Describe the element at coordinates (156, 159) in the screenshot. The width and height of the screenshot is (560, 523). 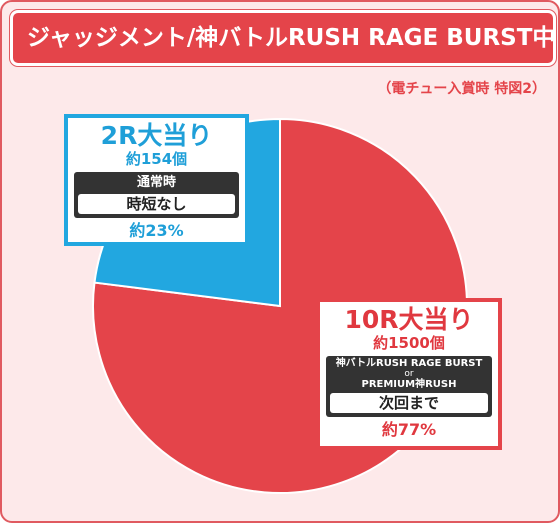
I see `label-2r-count: 約154個` at that location.